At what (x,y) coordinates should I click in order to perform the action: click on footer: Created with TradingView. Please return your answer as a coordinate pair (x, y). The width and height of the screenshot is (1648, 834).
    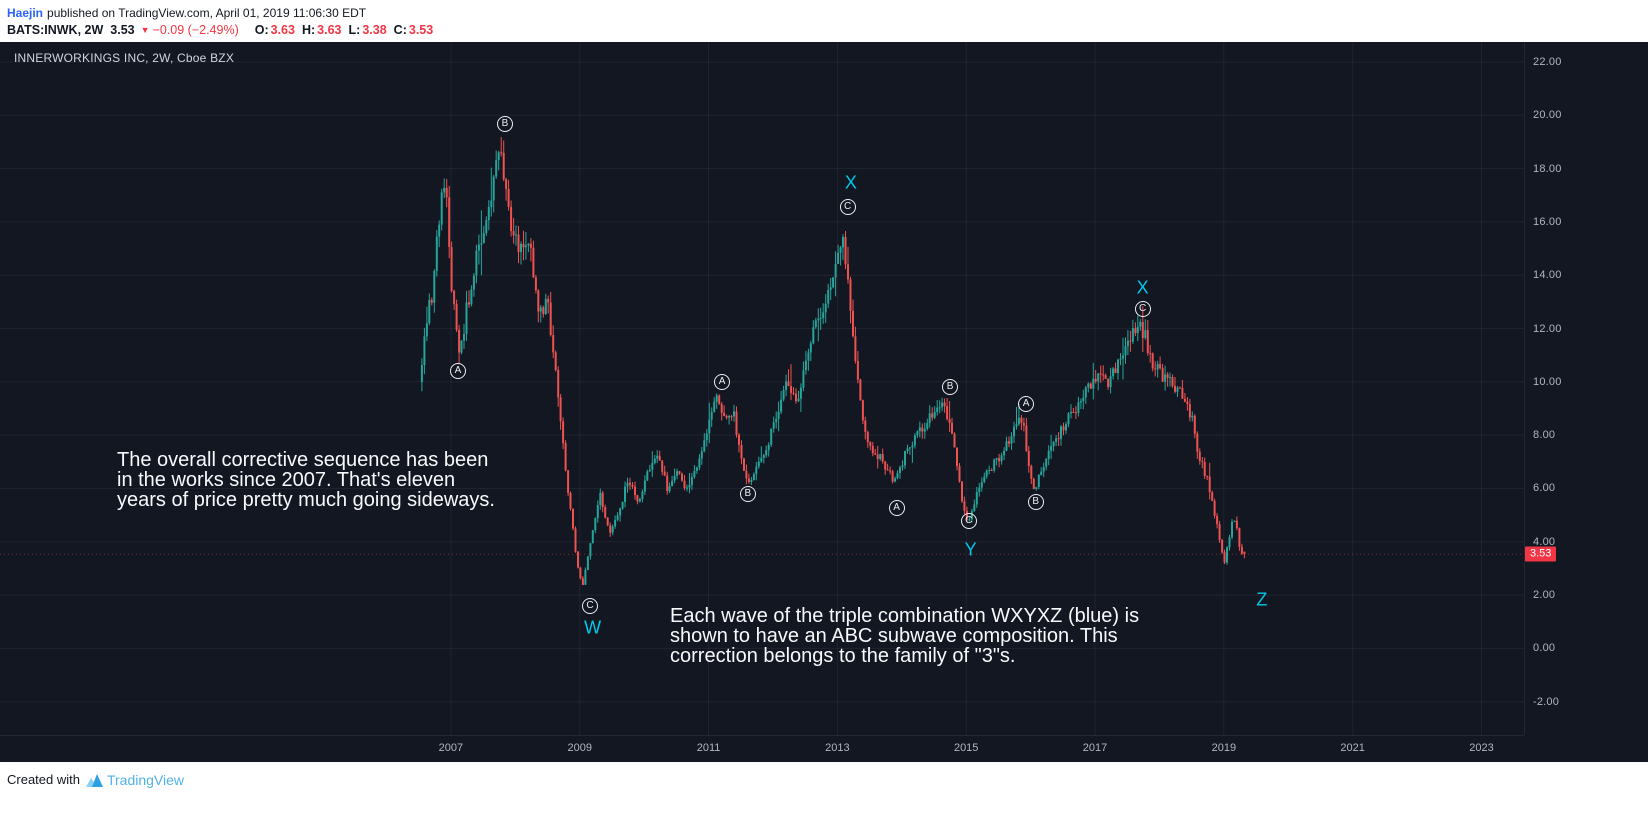
    Looking at the image, I should click on (824, 798).